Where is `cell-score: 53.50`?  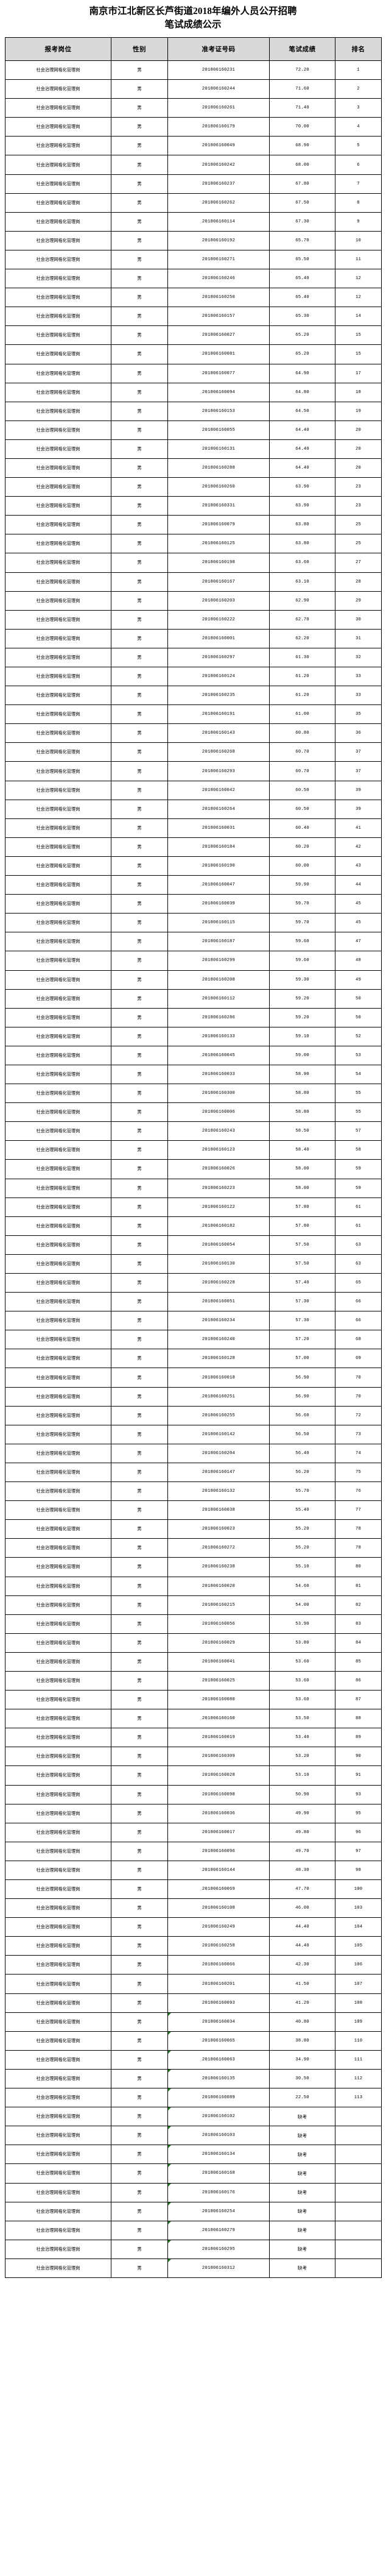 cell-score: 53.50 is located at coordinates (302, 1719).